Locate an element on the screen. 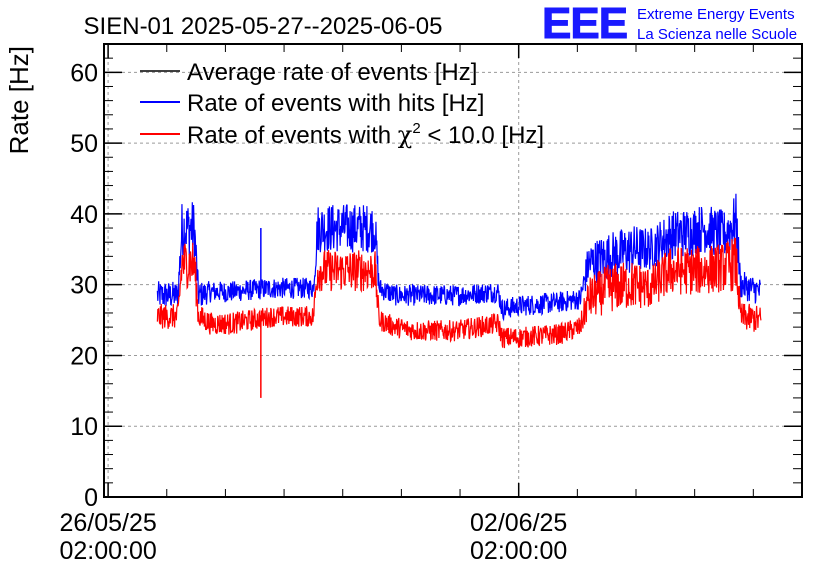 Image resolution: width=836 pixels, height=572 pixels. legend-label-chi2: Rate of events with χ2 < 10.0 [Hz] is located at coordinates (365, 134).